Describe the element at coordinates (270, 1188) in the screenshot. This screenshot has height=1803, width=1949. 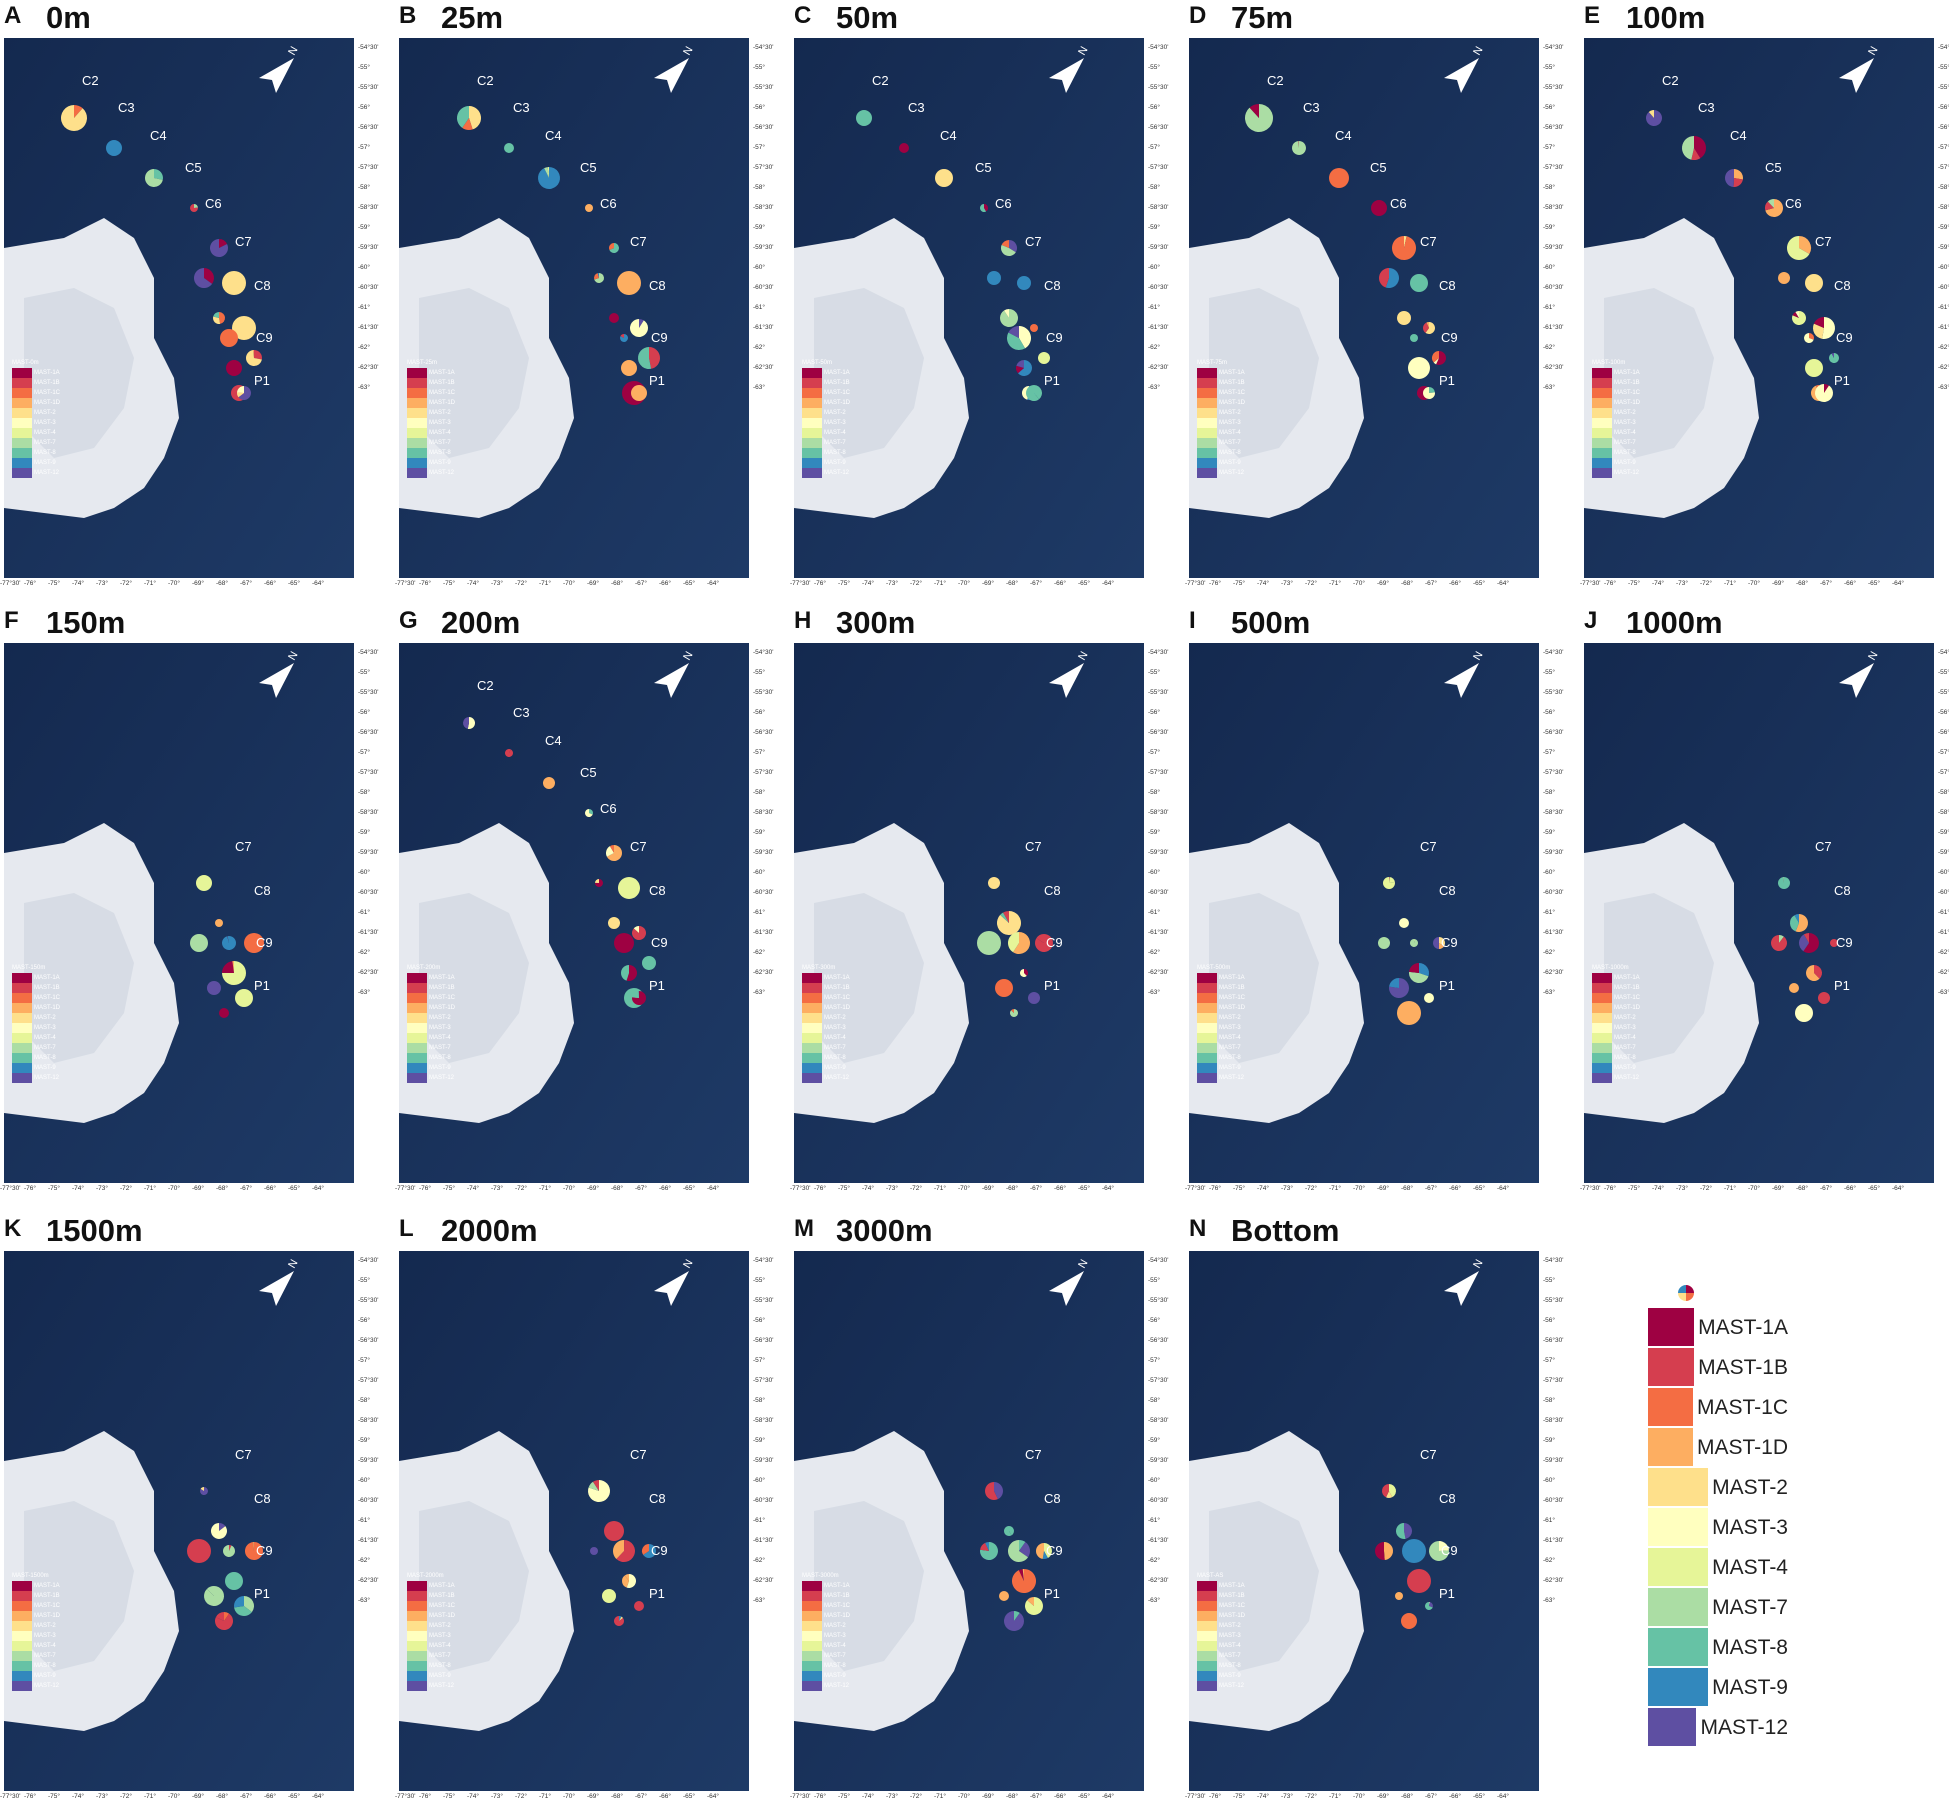
I see `longitude-tick: -66°` at that location.